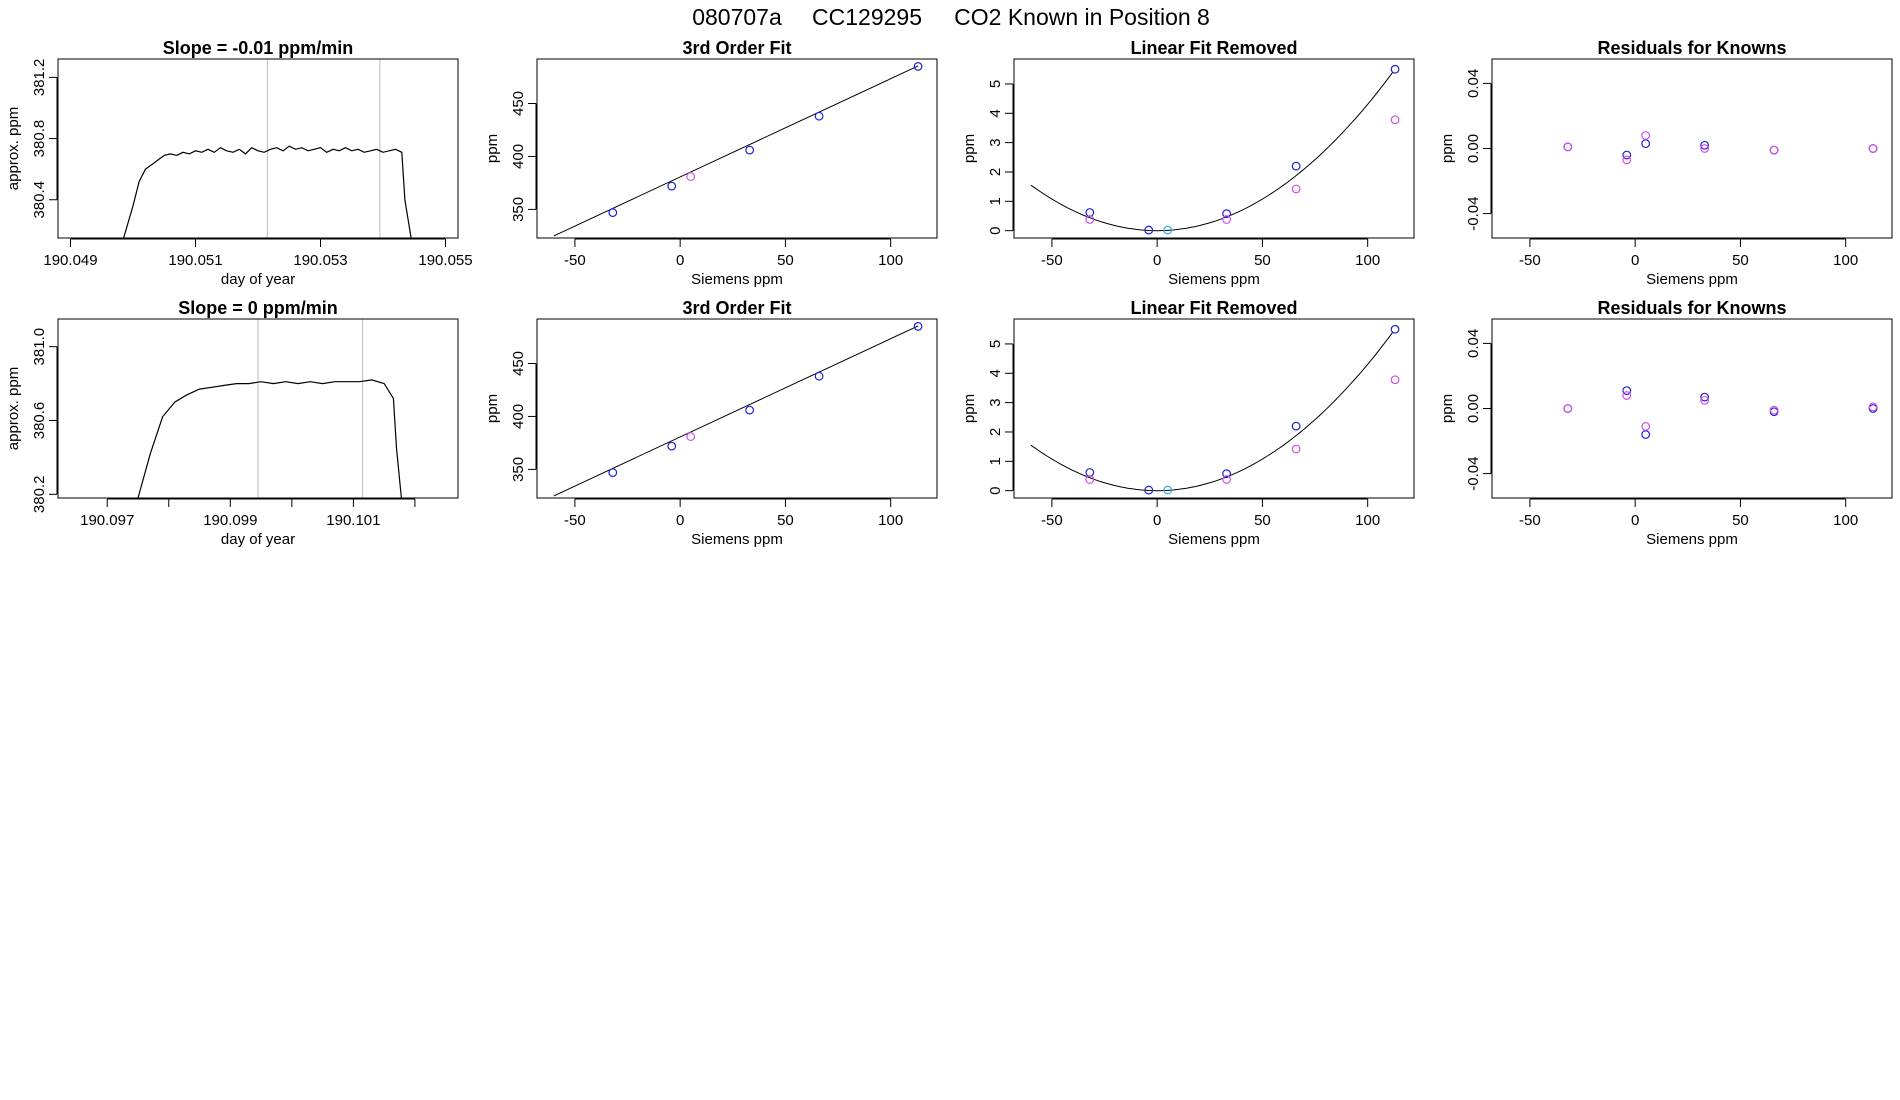  I want to click on panel-title: Residuals for Knowns, so click(1691, 48).